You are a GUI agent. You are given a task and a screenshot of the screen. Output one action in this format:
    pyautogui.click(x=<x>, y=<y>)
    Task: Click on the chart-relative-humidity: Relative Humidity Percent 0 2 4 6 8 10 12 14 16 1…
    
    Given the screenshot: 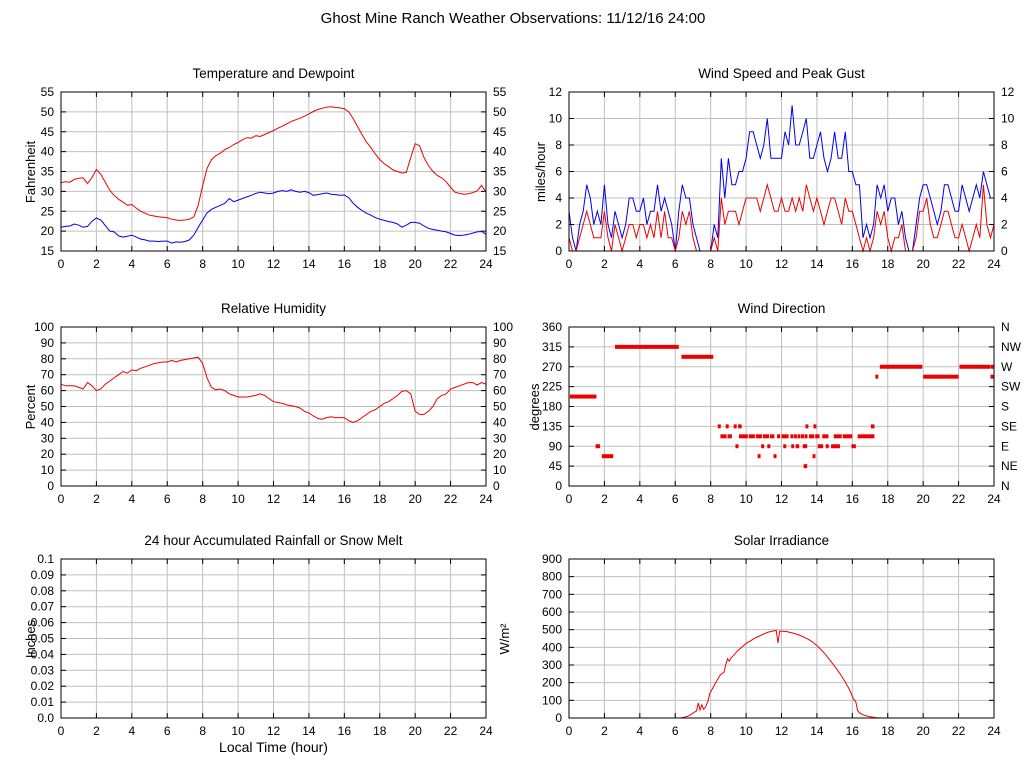 What is the action you would take?
    pyautogui.click(x=268, y=403)
    